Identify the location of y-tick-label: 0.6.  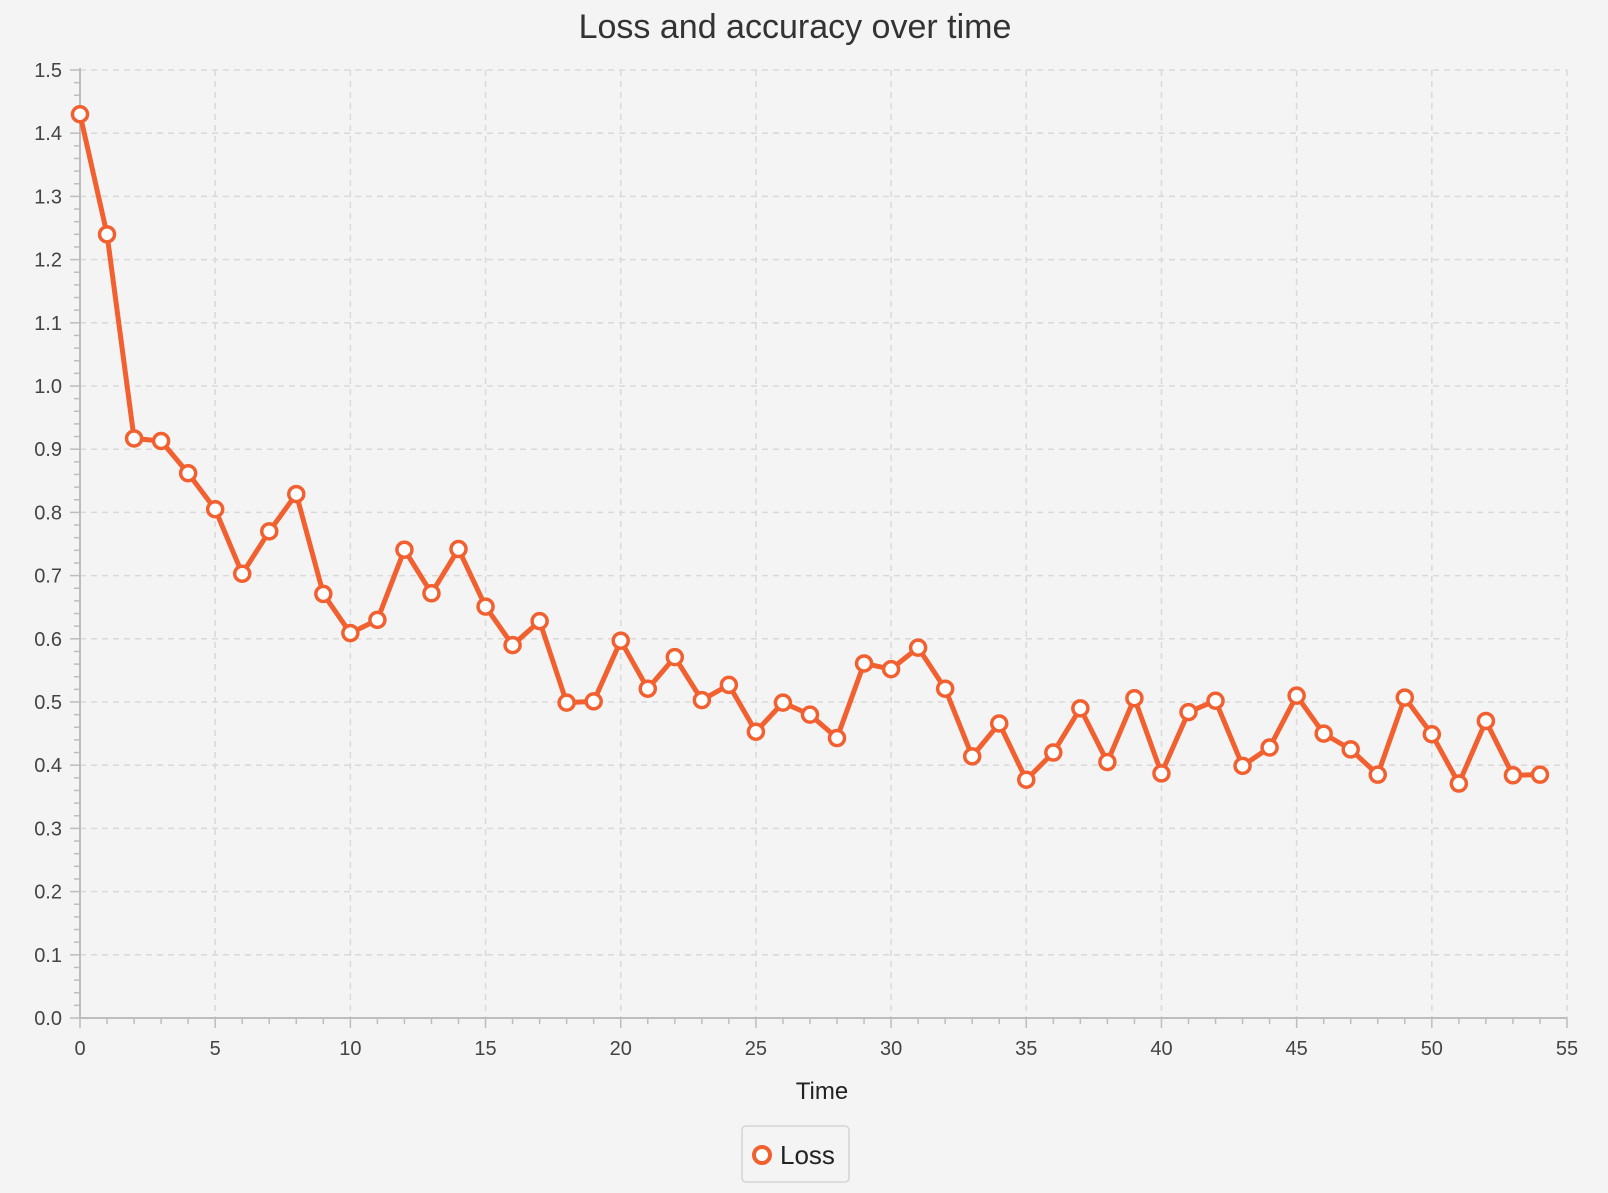
(48, 640).